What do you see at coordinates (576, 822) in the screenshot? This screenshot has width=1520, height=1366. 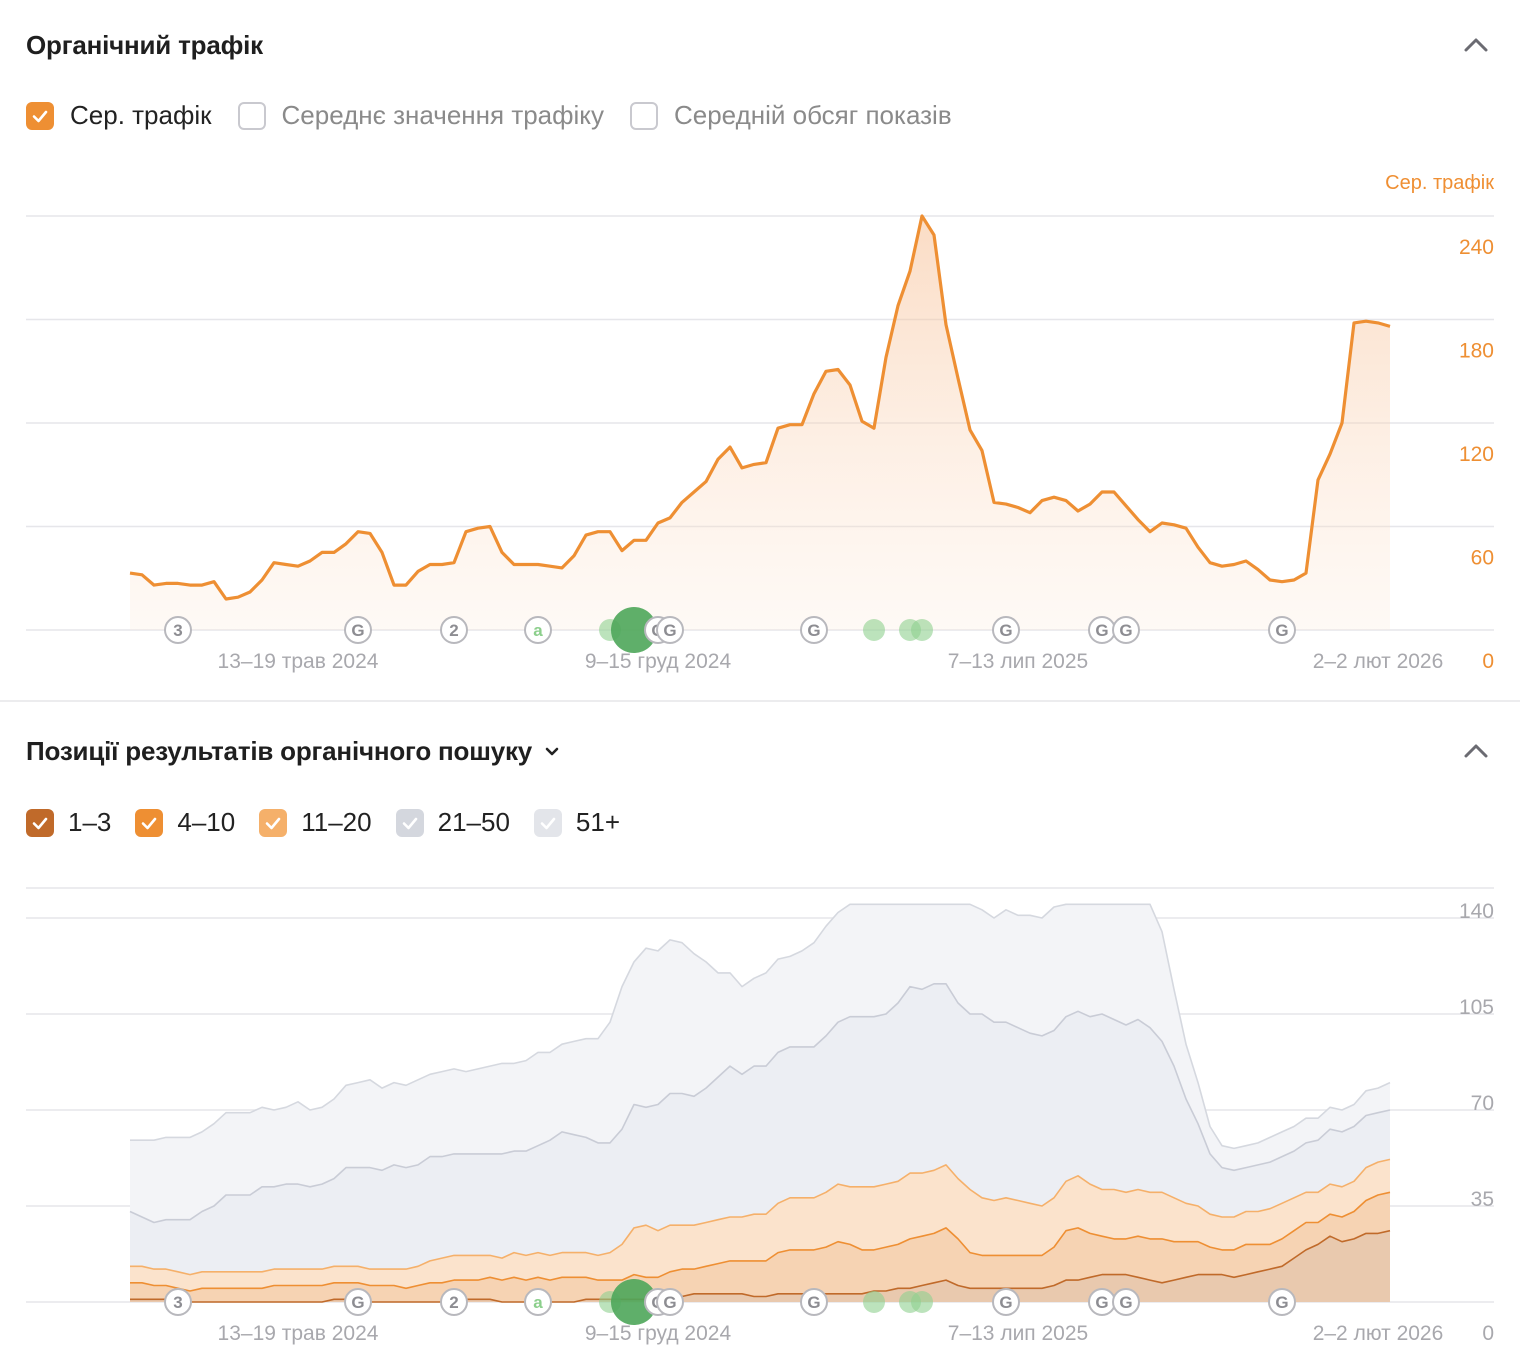 I see `legend-item-pos-4: 51+` at bounding box center [576, 822].